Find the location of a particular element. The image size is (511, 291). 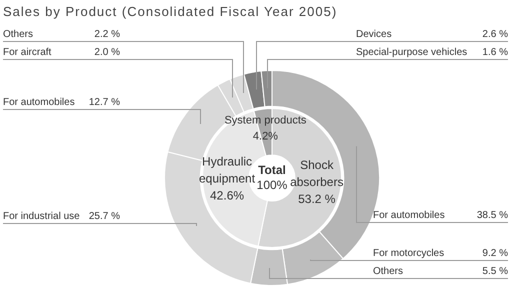

text: Total is located at coordinates (272, 169).